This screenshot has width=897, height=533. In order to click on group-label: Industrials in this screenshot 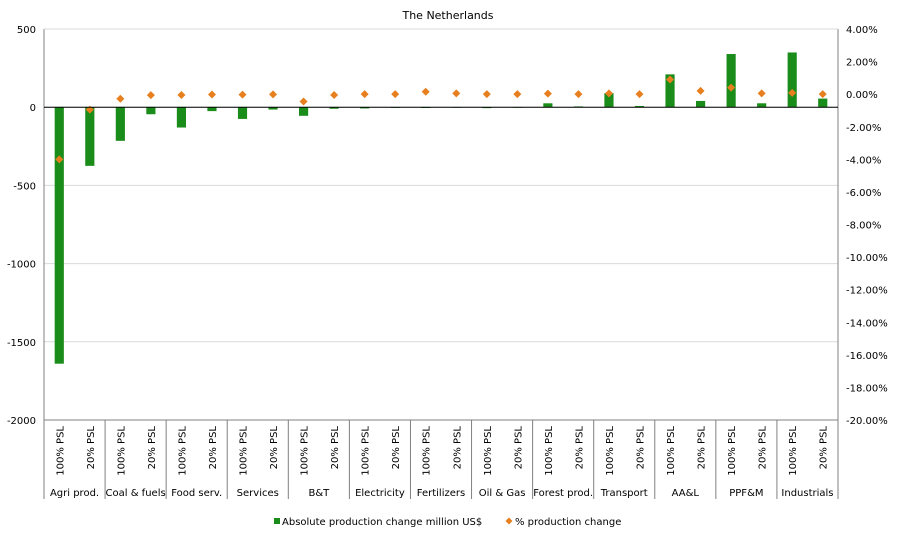, I will do `click(807, 493)`.